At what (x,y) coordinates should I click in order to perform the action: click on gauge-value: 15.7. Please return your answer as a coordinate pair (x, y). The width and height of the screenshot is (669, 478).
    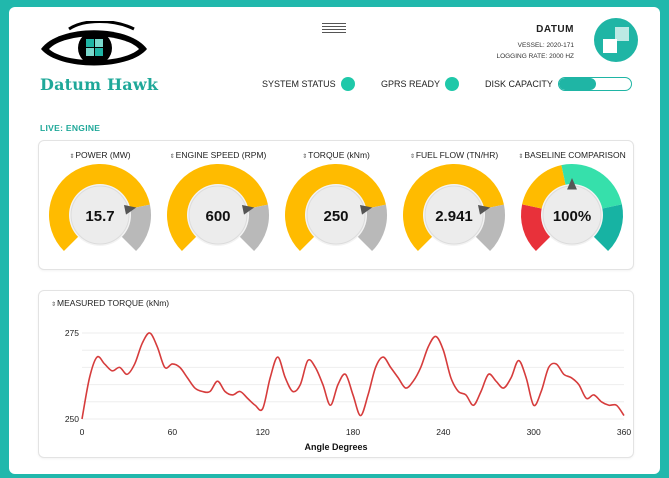
    Looking at the image, I should click on (100, 216).